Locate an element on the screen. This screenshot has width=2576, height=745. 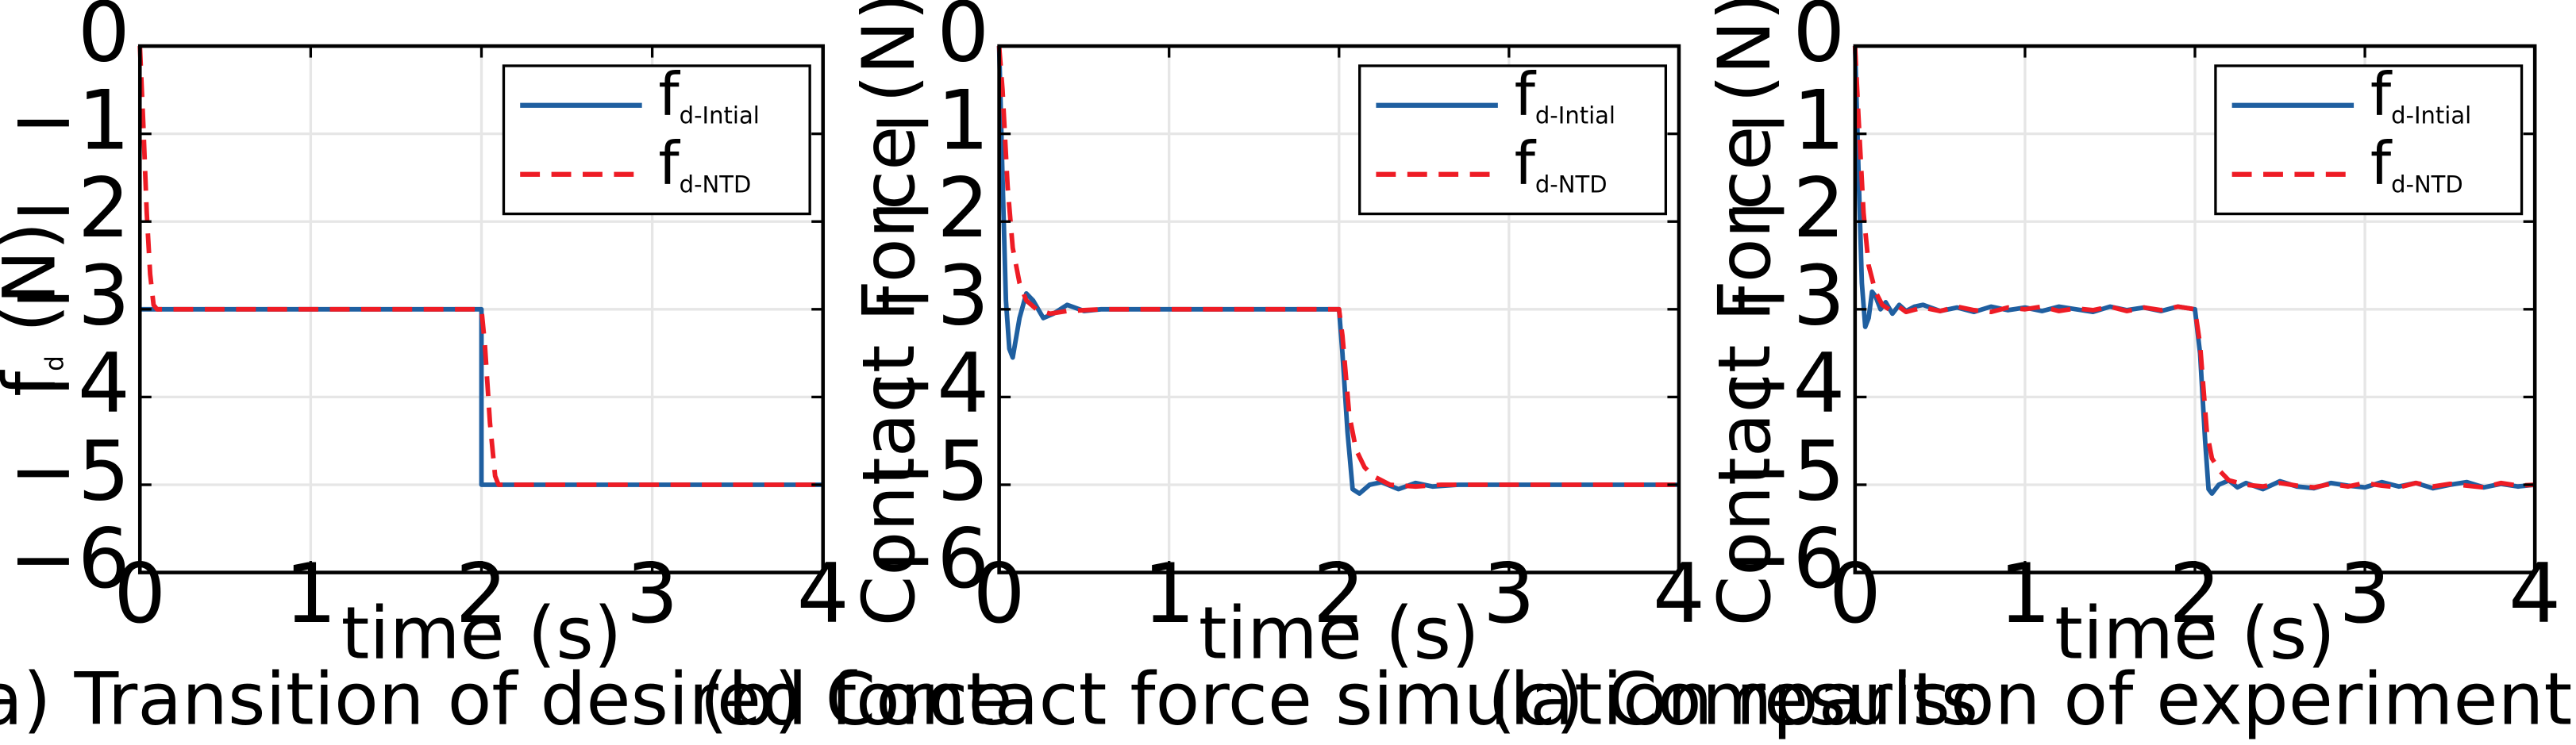
chart-caption: (c) Comparison of experimental results is located at coordinates (2032, 698).